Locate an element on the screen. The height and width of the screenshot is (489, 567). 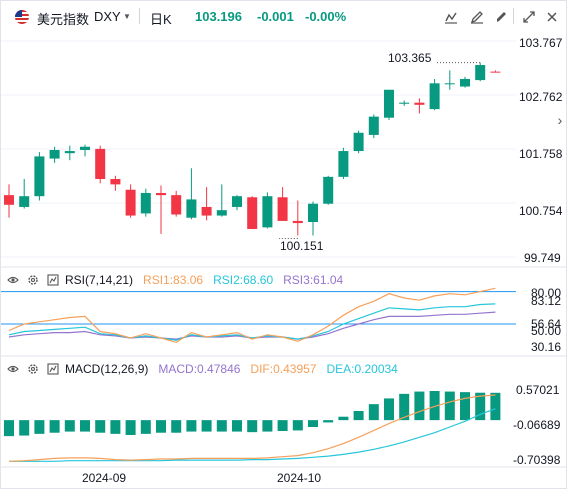
low-annotation: 100.151 is located at coordinates (302, 246).